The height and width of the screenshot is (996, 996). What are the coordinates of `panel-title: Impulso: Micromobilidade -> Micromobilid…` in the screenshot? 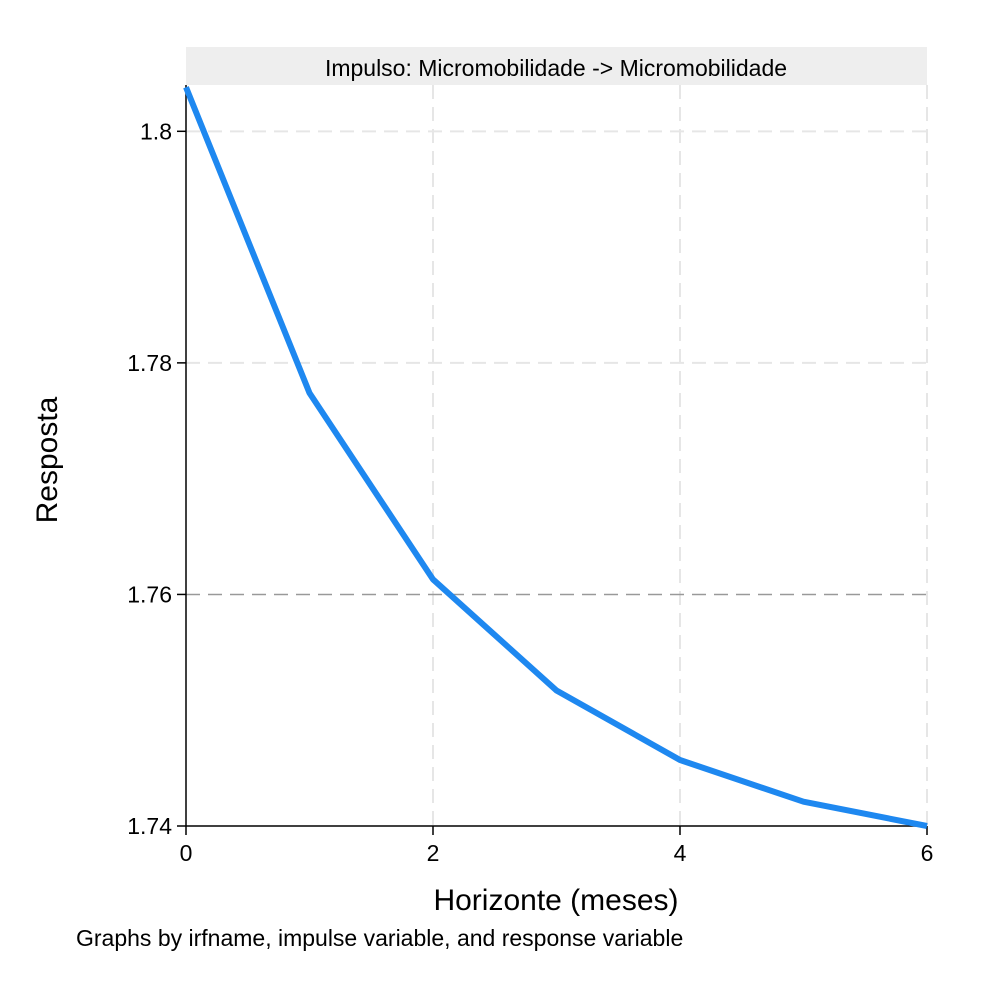 It's located at (556, 68).